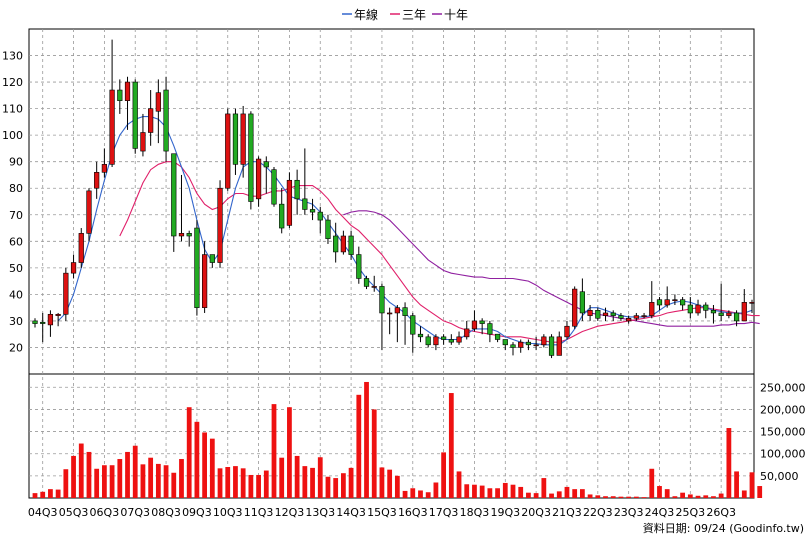 The image size is (808, 544). Describe the element at coordinates (536, 512) in the screenshot. I see `time-tick-label: 20Q3` at that location.